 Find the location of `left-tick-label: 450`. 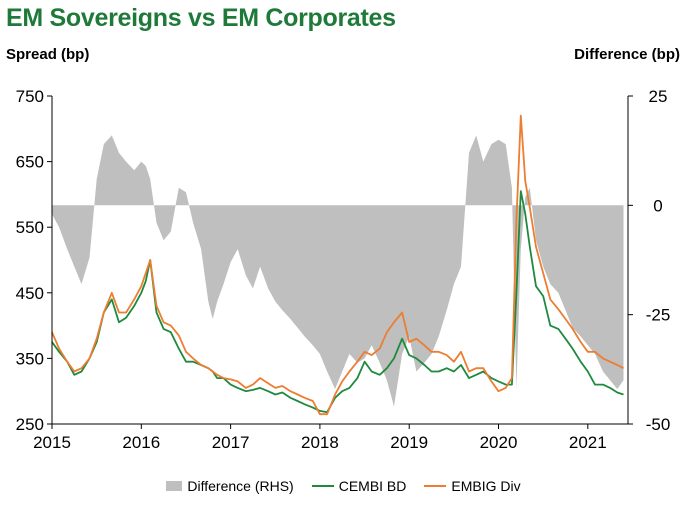

left-tick-label: 450 is located at coordinates (30, 293).